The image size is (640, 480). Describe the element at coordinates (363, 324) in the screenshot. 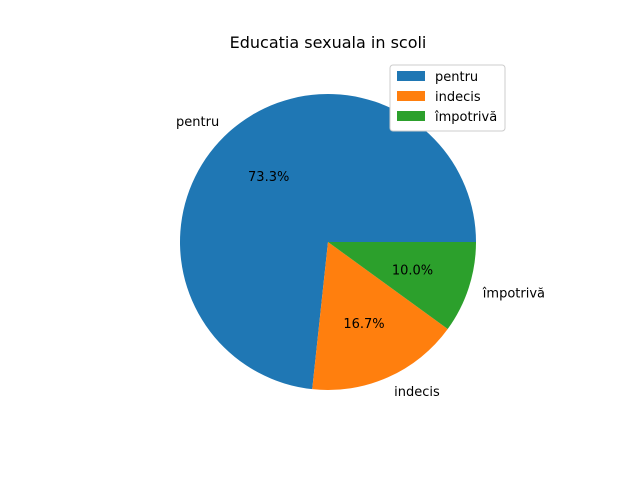

I see `percent-label-2: 16.7%` at that location.